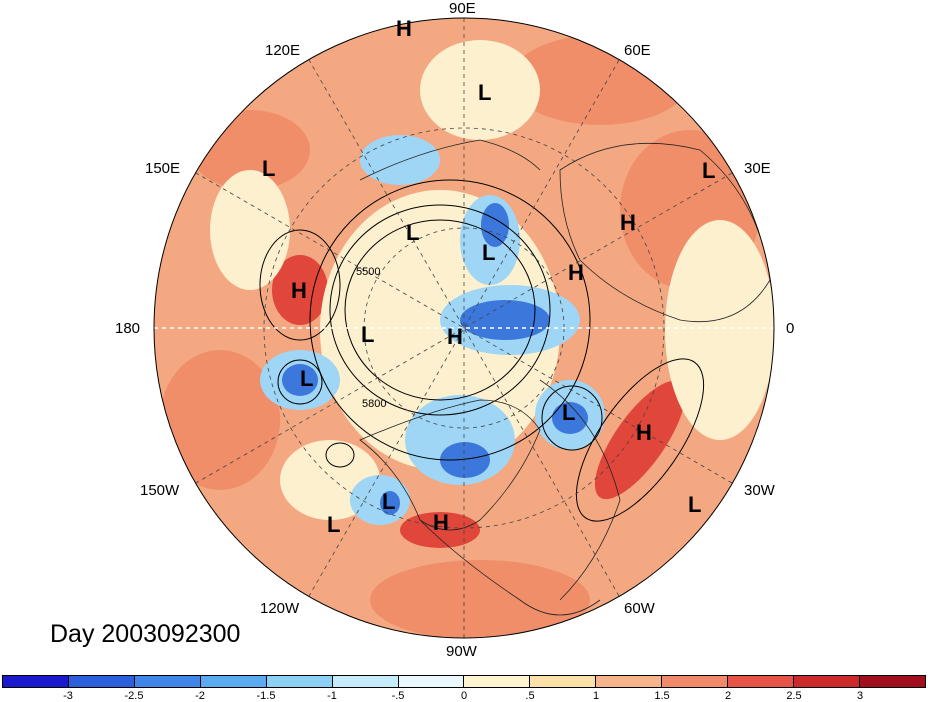  I want to click on lon-label-120w: 120W, so click(280, 608).